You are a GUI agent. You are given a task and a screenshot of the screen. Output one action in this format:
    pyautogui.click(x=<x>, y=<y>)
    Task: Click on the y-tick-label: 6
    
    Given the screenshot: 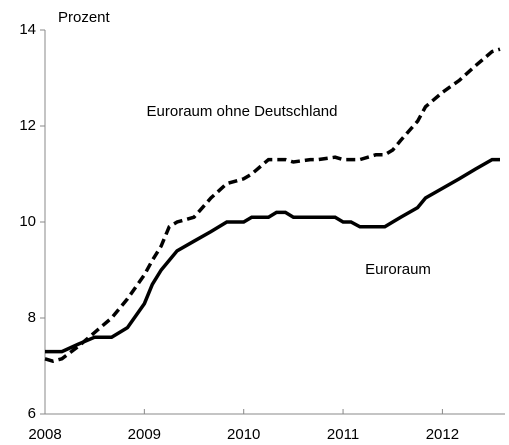 What is the action you would take?
    pyautogui.click(x=32, y=413)
    